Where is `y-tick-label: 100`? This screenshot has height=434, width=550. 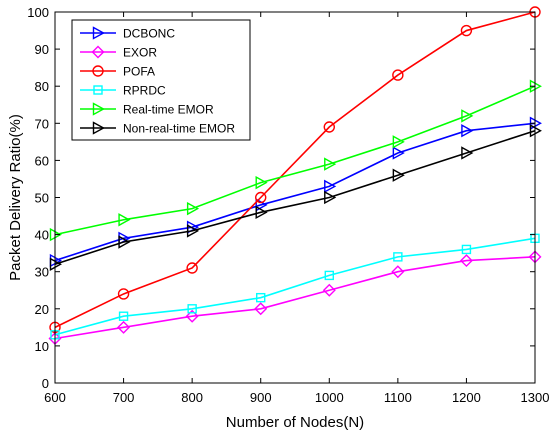 y-tick-label: 100 is located at coordinates (38, 12).